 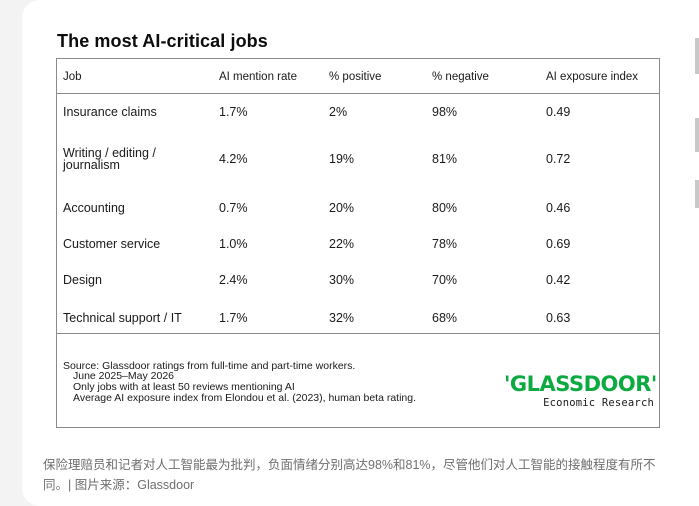 What do you see at coordinates (445, 112) in the screenshot?
I see `cell-negative: 98%` at bounding box center [445, 112].